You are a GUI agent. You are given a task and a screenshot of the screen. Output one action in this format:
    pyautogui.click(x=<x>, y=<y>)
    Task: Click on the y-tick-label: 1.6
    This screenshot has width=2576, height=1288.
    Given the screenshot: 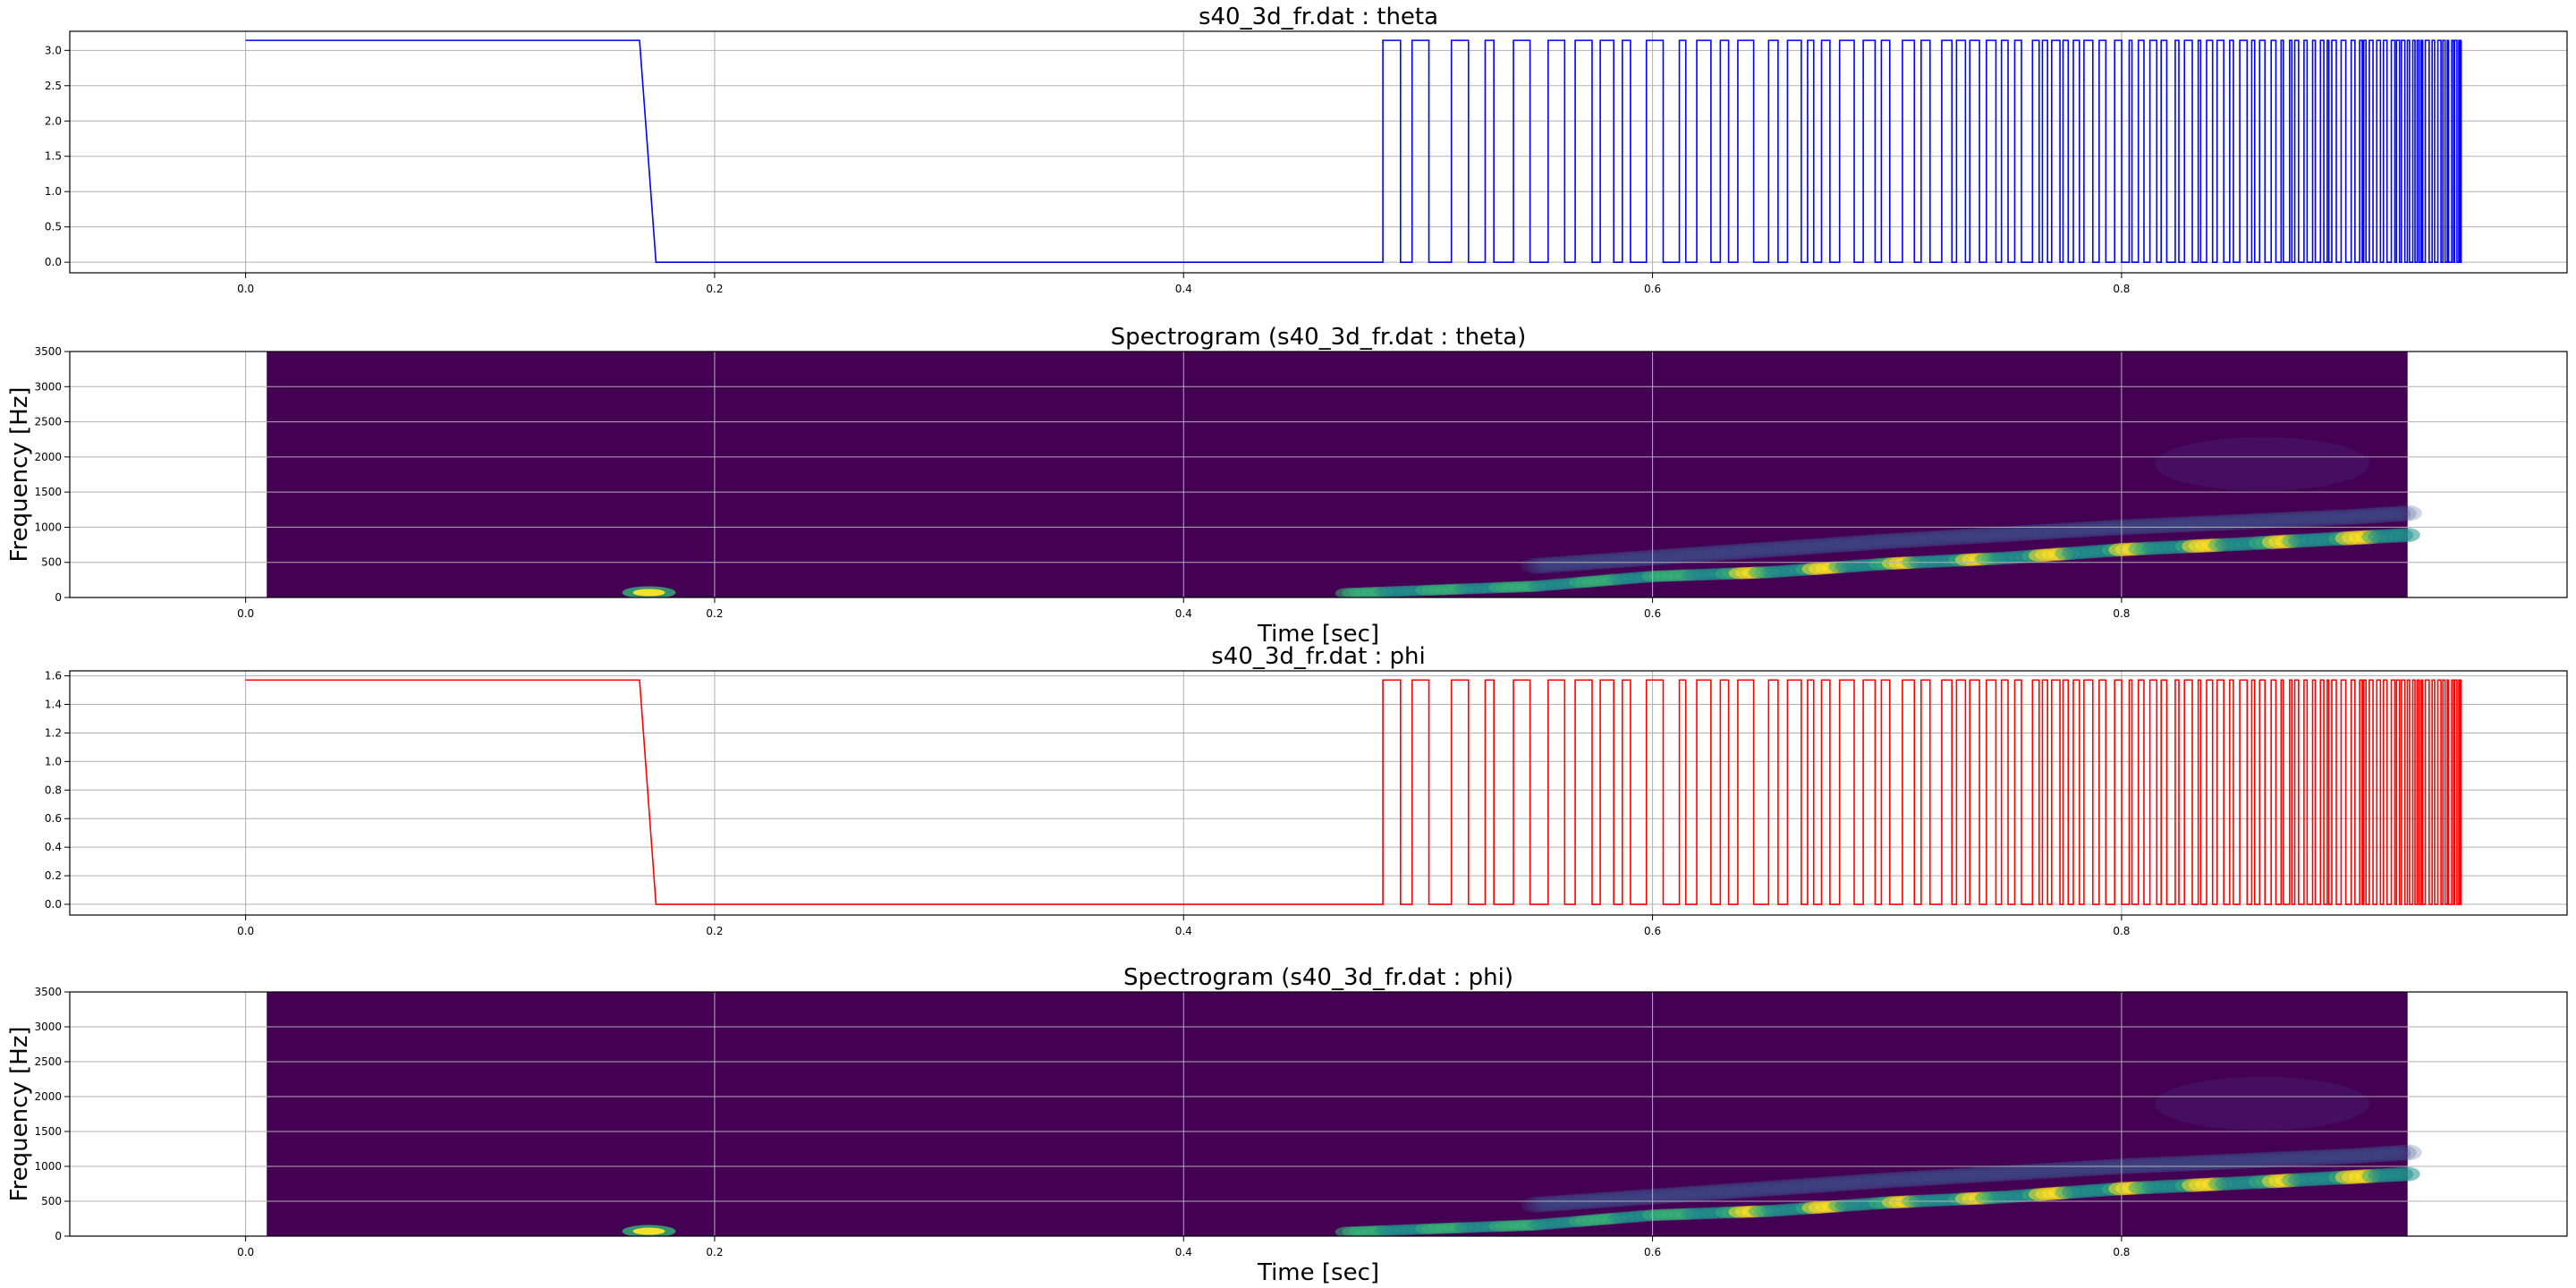 What is the action you would take?
    pyautogui.click(x=53, y=676)
    